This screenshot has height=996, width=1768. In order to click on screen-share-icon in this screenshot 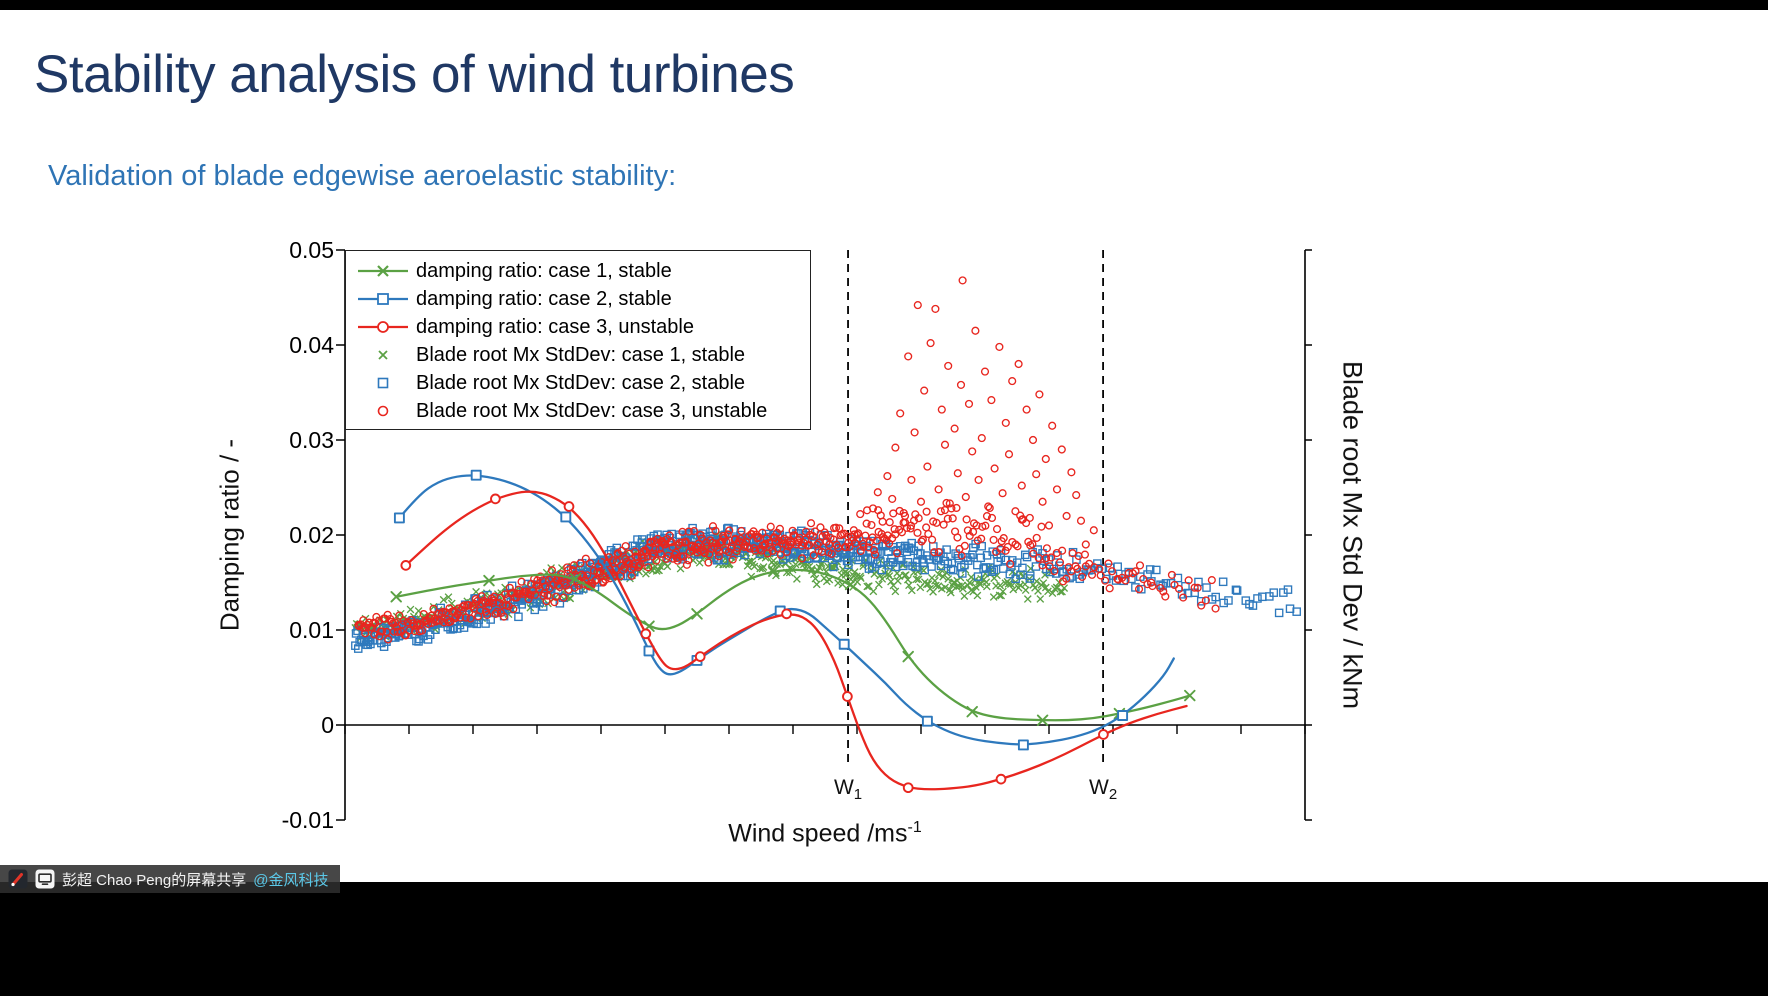, I will do `click(45, 879)`.